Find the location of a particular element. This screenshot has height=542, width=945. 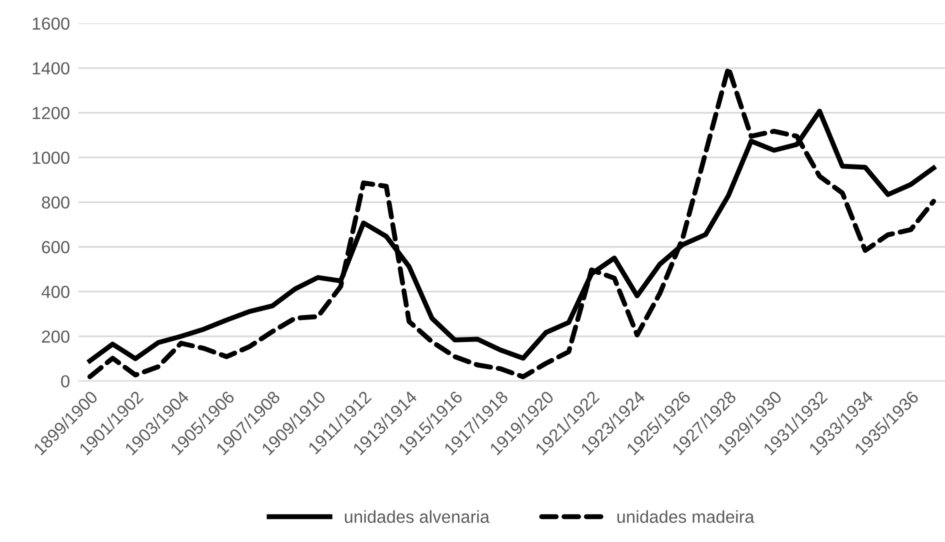

legend-label: unidades alvenaria is located at coordinates (417, 516).